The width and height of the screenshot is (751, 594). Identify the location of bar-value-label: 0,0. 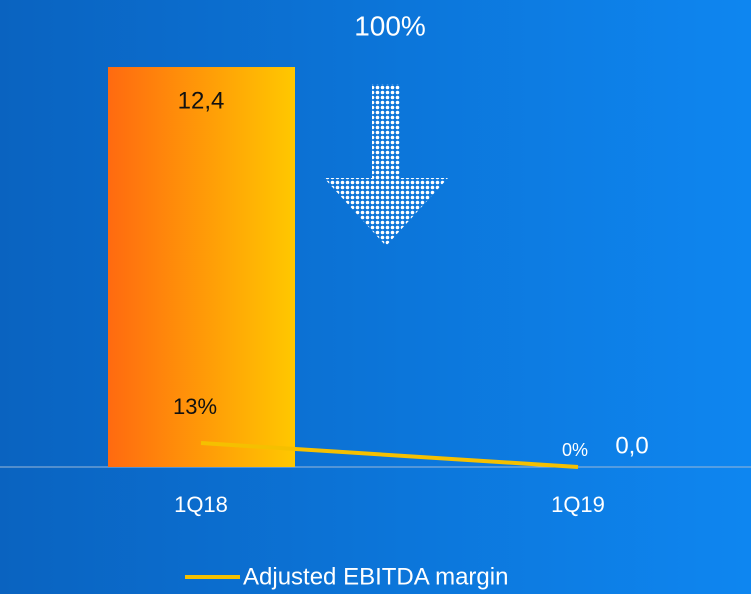
(631, 445).